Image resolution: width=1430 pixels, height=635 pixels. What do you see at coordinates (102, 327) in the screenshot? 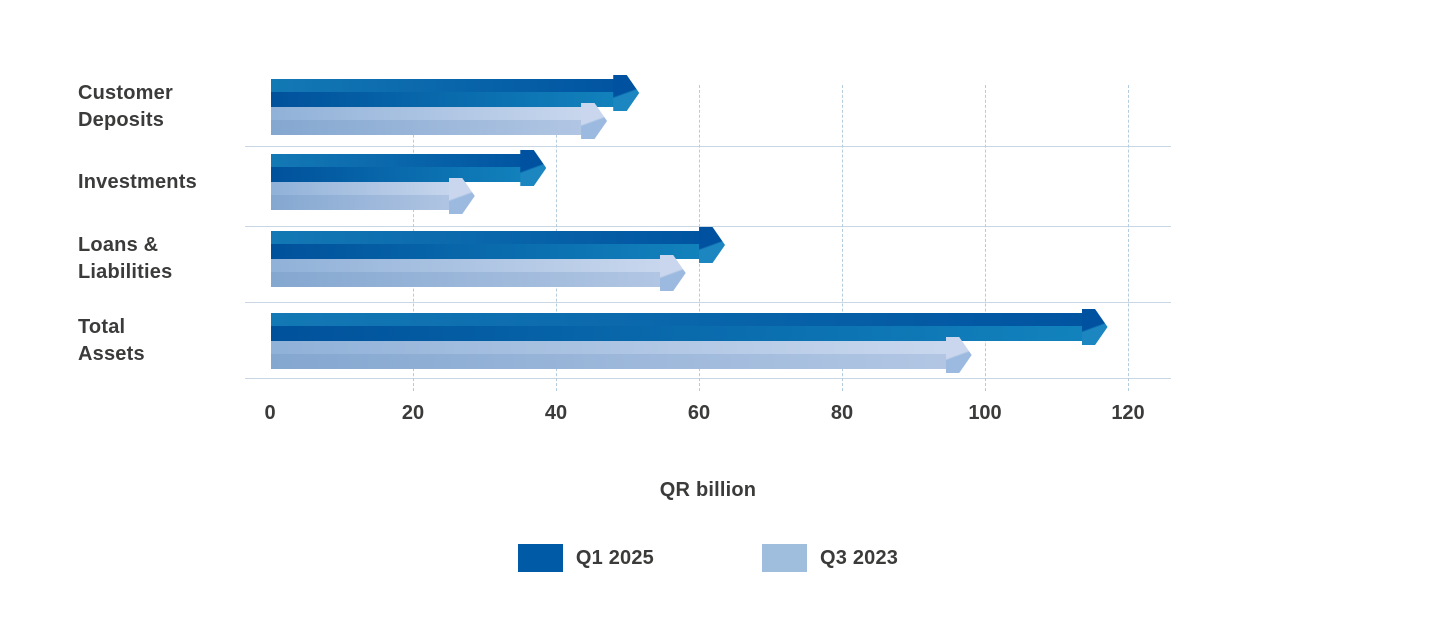
I see `category-label-line: Total` at bounding box center [102, 327].